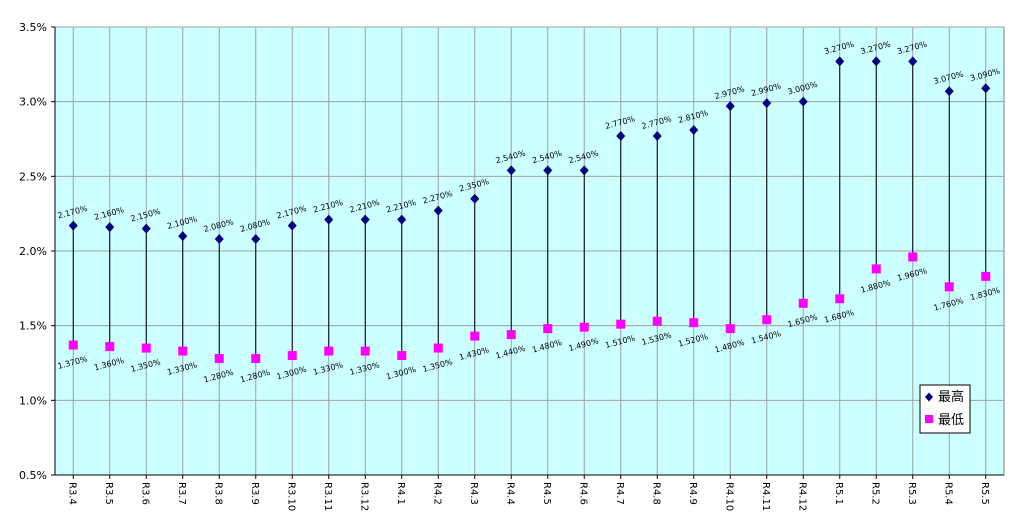  I want to click on x-tick-label: R4.3, so click(473, 493).